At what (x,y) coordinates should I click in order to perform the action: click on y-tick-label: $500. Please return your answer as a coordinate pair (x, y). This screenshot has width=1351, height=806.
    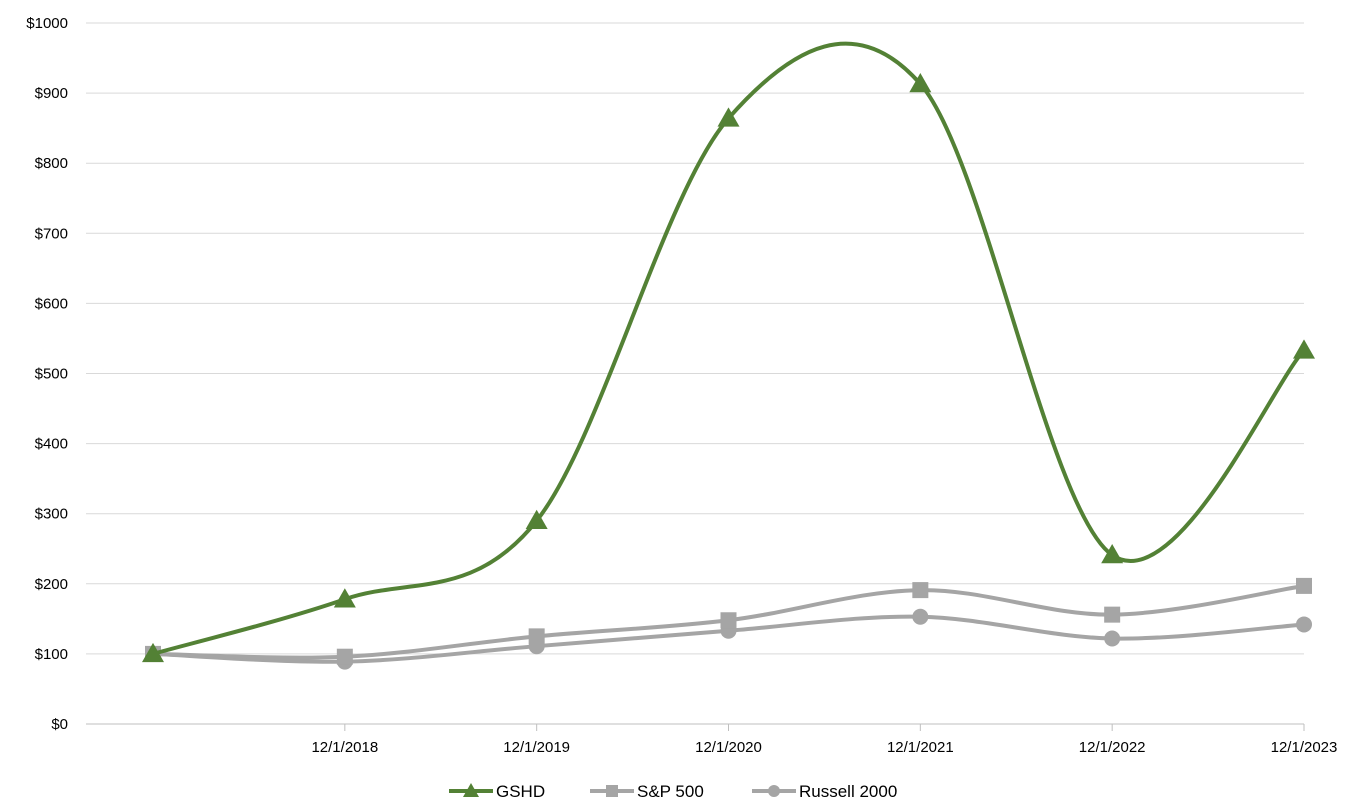
    Looking at the image, I should click on (51, 374).